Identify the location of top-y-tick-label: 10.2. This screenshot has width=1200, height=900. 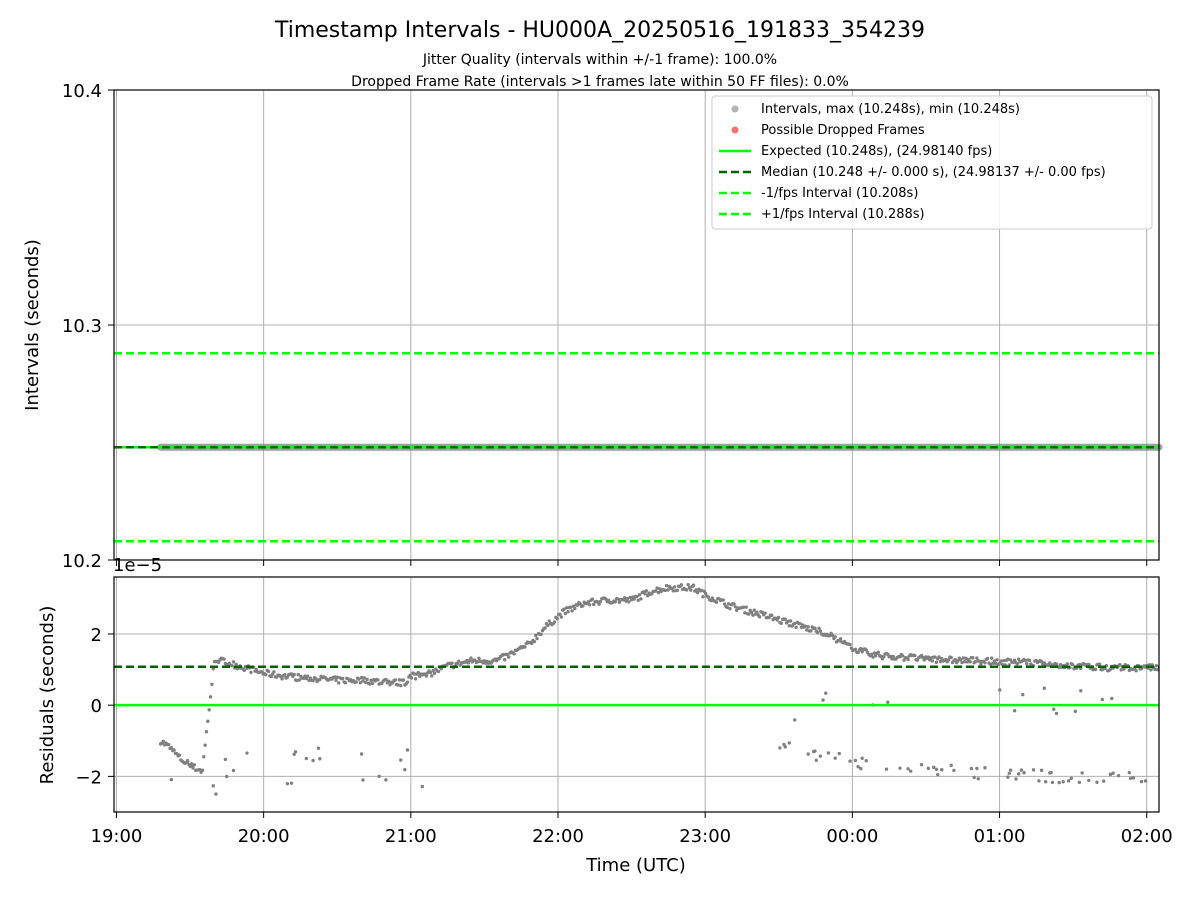
(82, 561).